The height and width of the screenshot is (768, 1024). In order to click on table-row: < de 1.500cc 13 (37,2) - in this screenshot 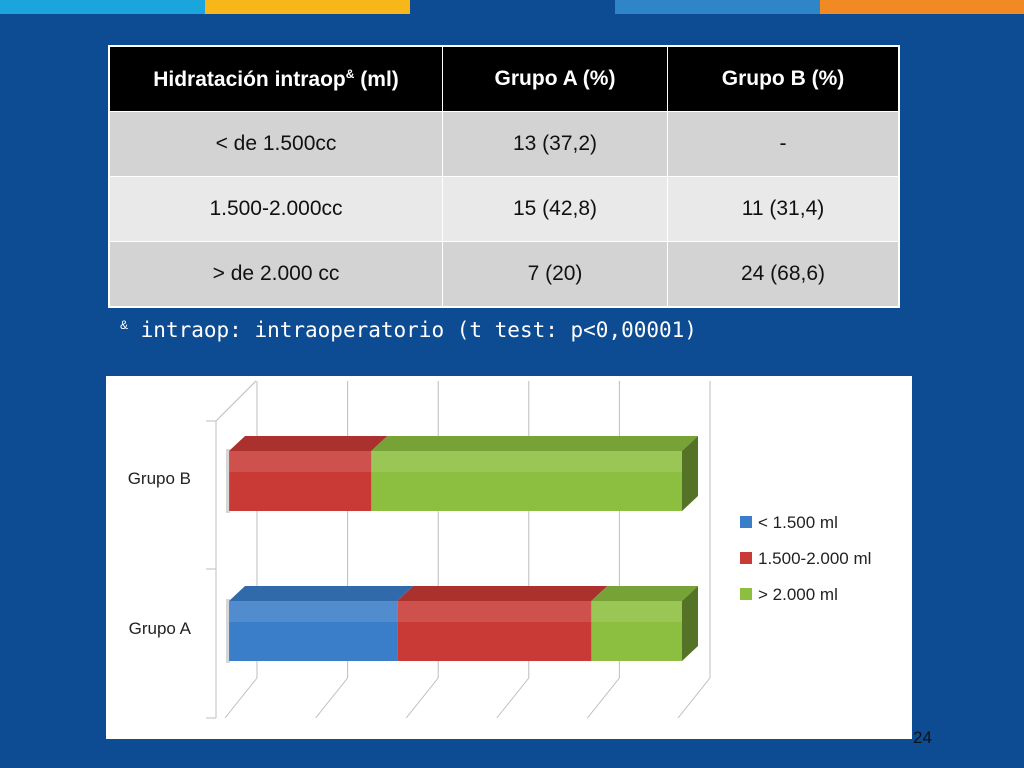, I will do `click(504, 144)`.